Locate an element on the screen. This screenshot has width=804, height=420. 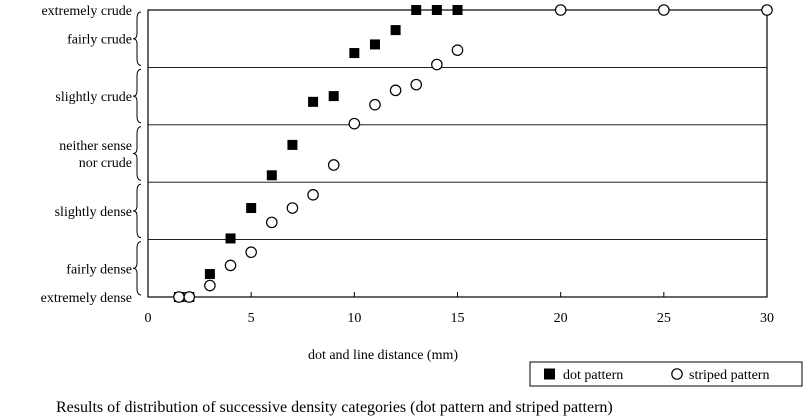
x-tick-label-5: 5 is located at coordinates (251, 318).